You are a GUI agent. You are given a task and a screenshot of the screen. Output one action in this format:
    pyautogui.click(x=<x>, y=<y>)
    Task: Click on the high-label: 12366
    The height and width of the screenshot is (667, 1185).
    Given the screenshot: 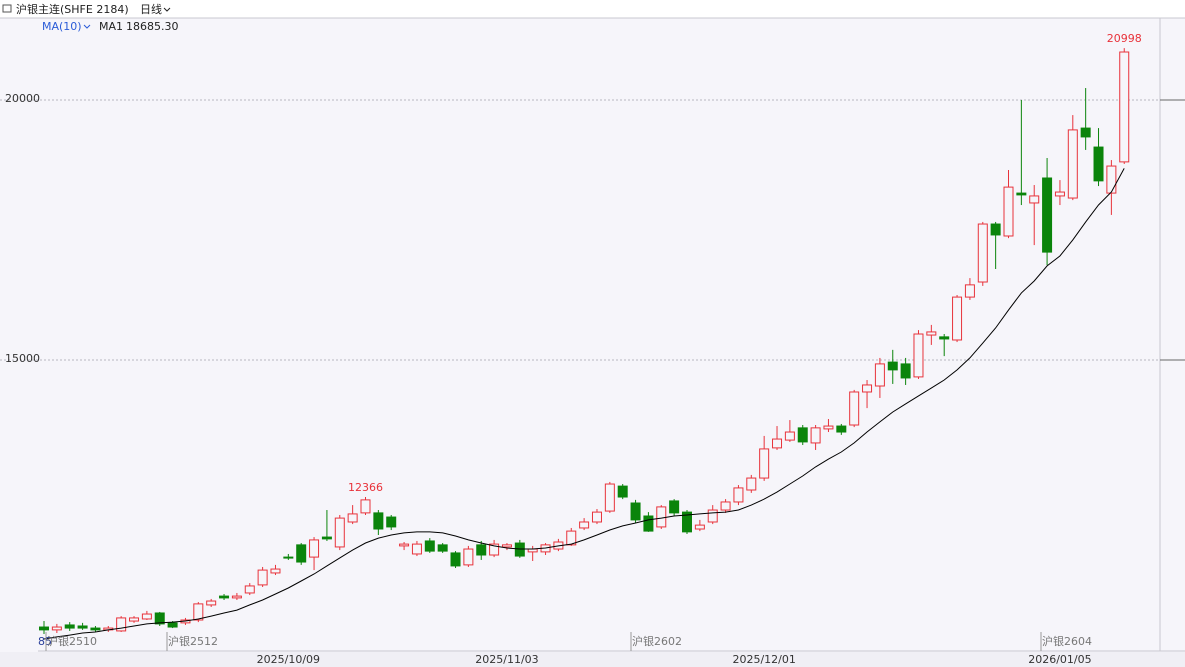 What is the action you would take?
    pyautogui.click(x=365, y=487)
    